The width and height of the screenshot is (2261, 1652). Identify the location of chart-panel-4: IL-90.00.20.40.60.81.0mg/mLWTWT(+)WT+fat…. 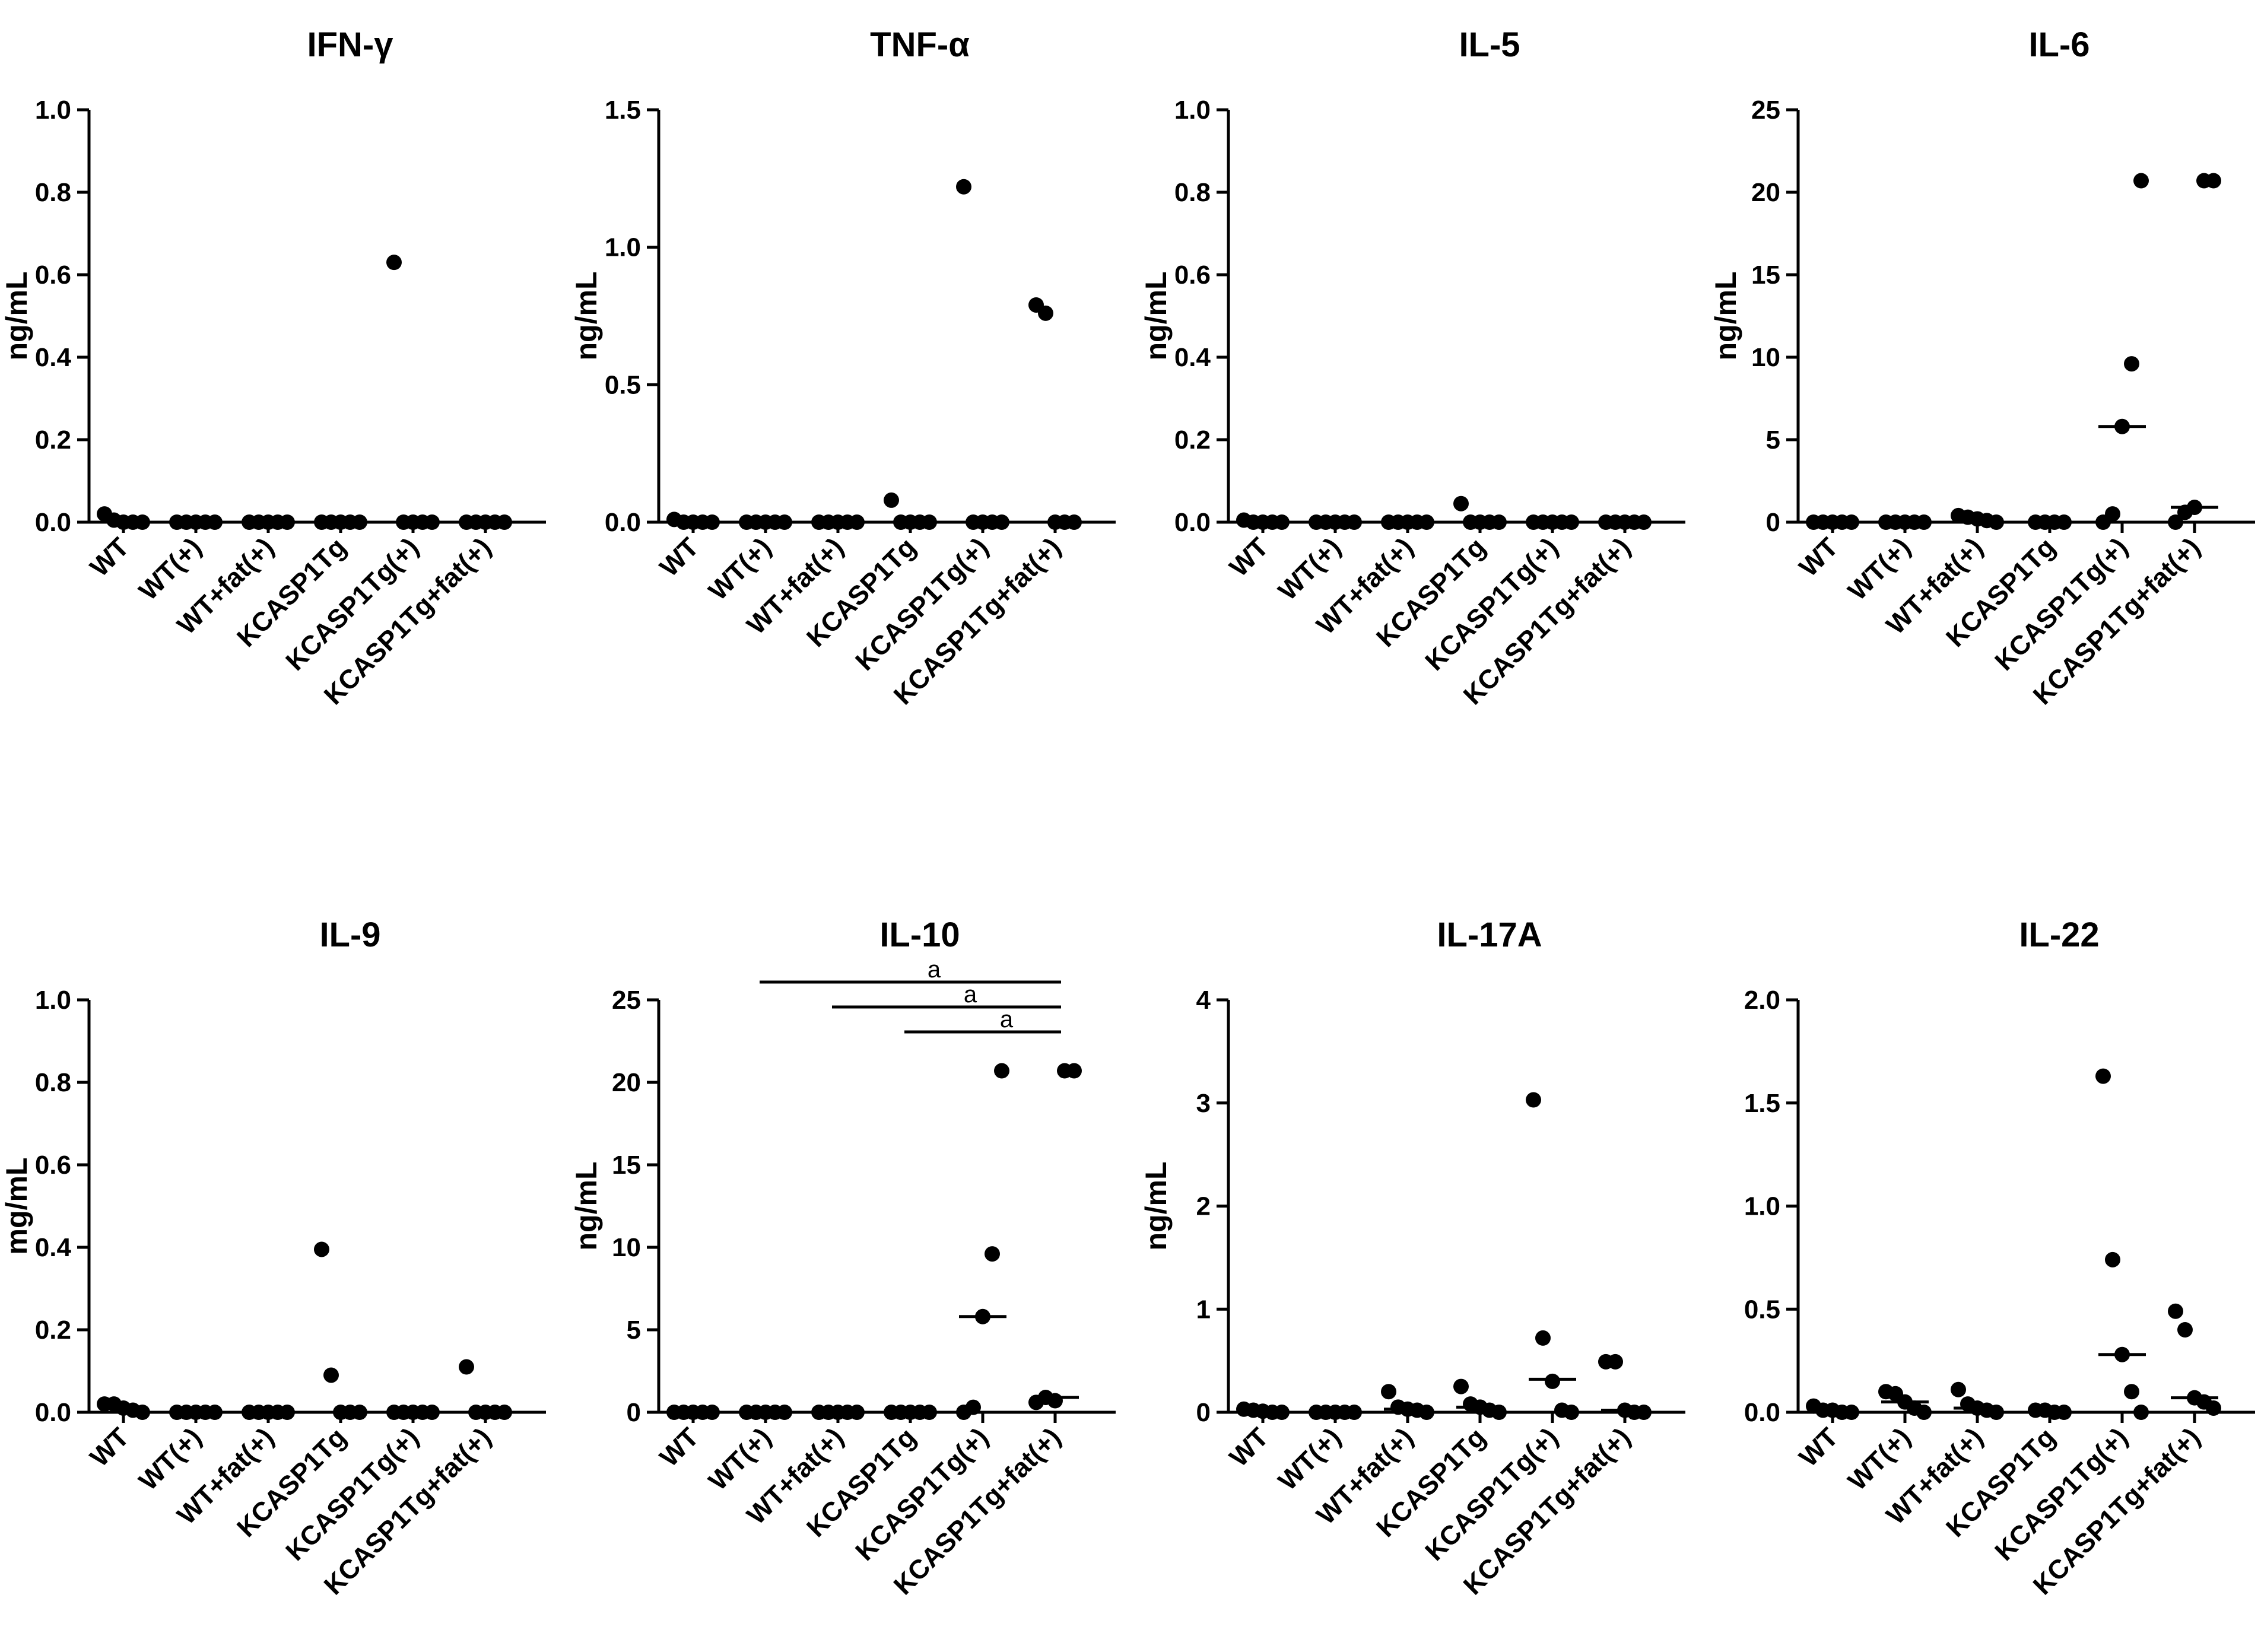
(273, 1258).